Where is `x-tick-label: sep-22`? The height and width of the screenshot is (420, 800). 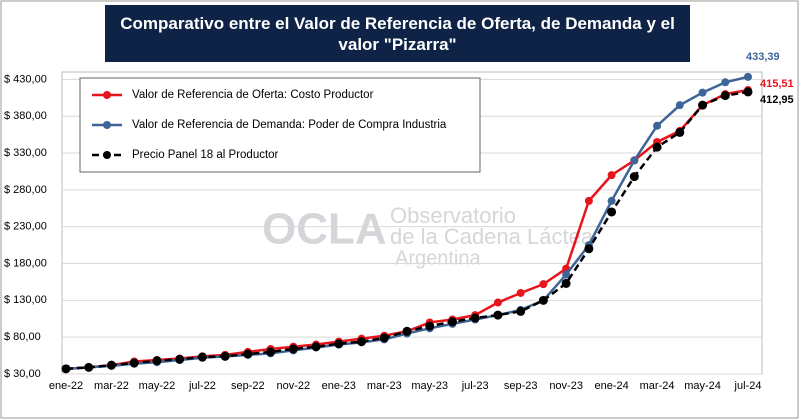
x-tick-label: sep-22 is located at coordinates (248, 386).